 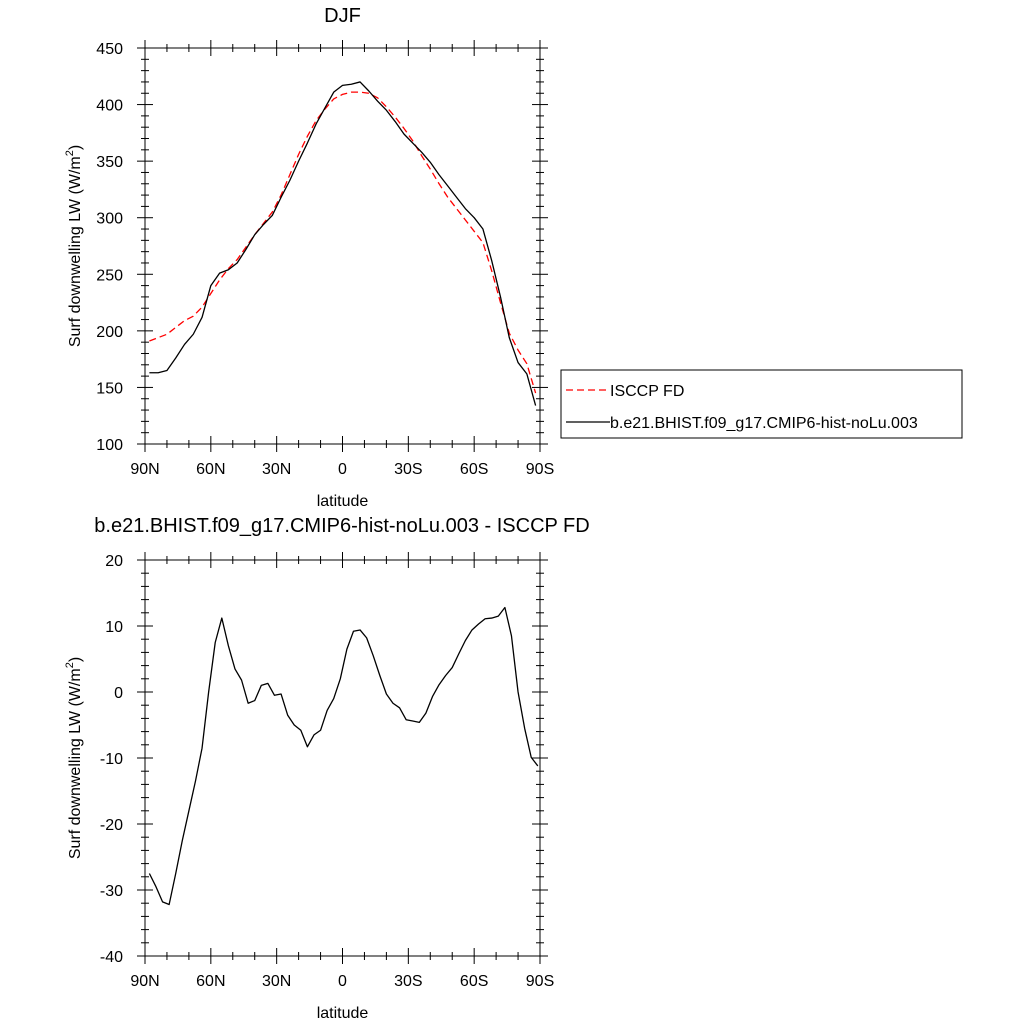 I want to click on y-tick-label: -10, so click(x=111, y=759).